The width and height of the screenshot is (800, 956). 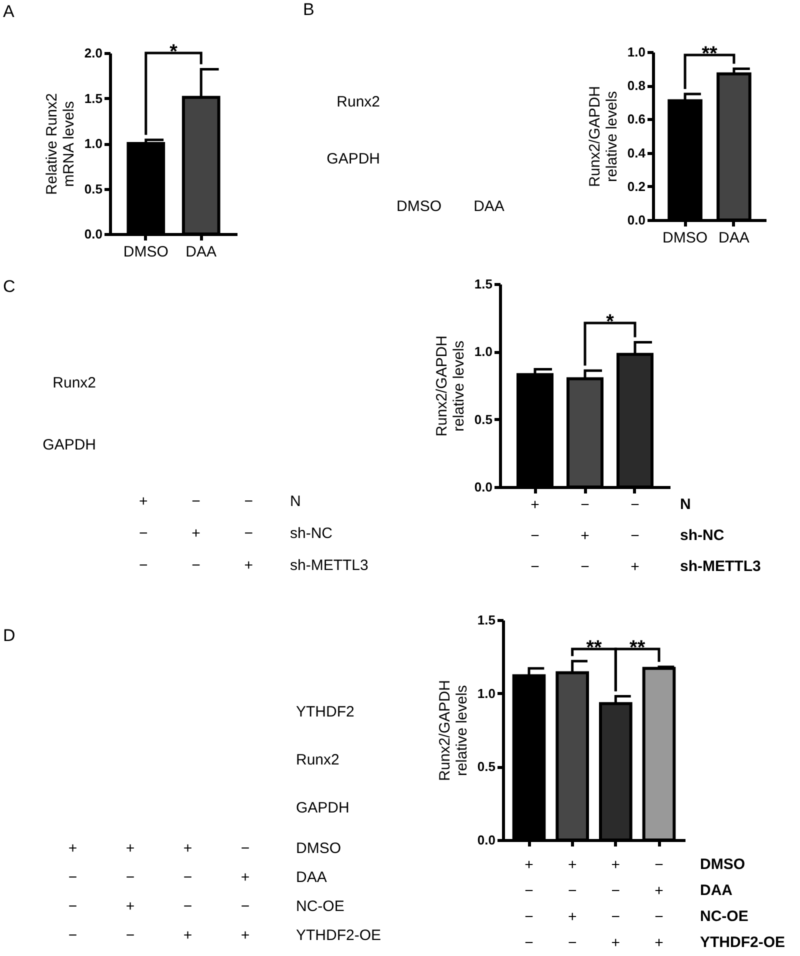 What do you see at coordinates (419, 206) in the screenshot?
I see `category-label: DMSO` at bounding box center [419, 206].